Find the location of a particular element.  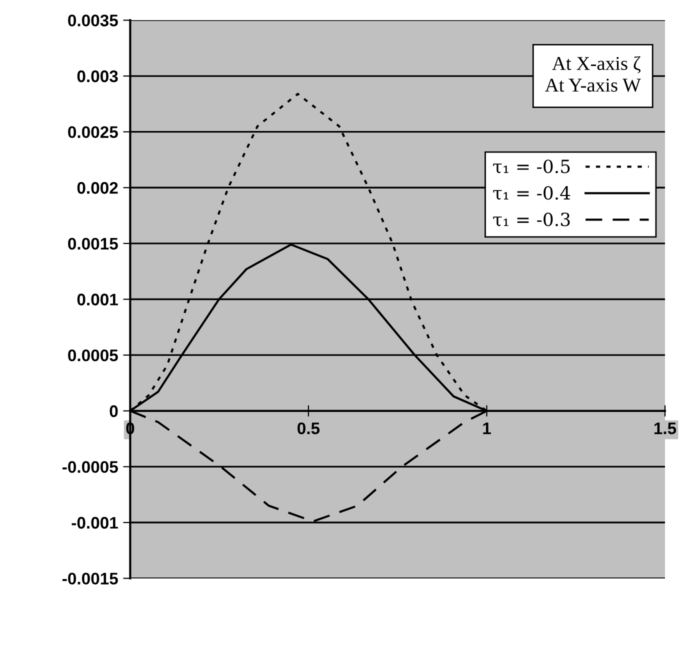

y-tick-label: 0.003 is located at coordinates (97, 76).